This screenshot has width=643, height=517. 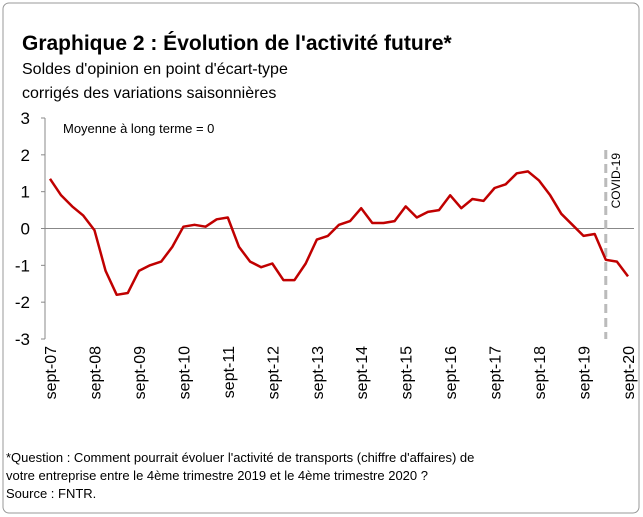 I want to click on x-tick-label: sept-10, so click(x=184, y=372).